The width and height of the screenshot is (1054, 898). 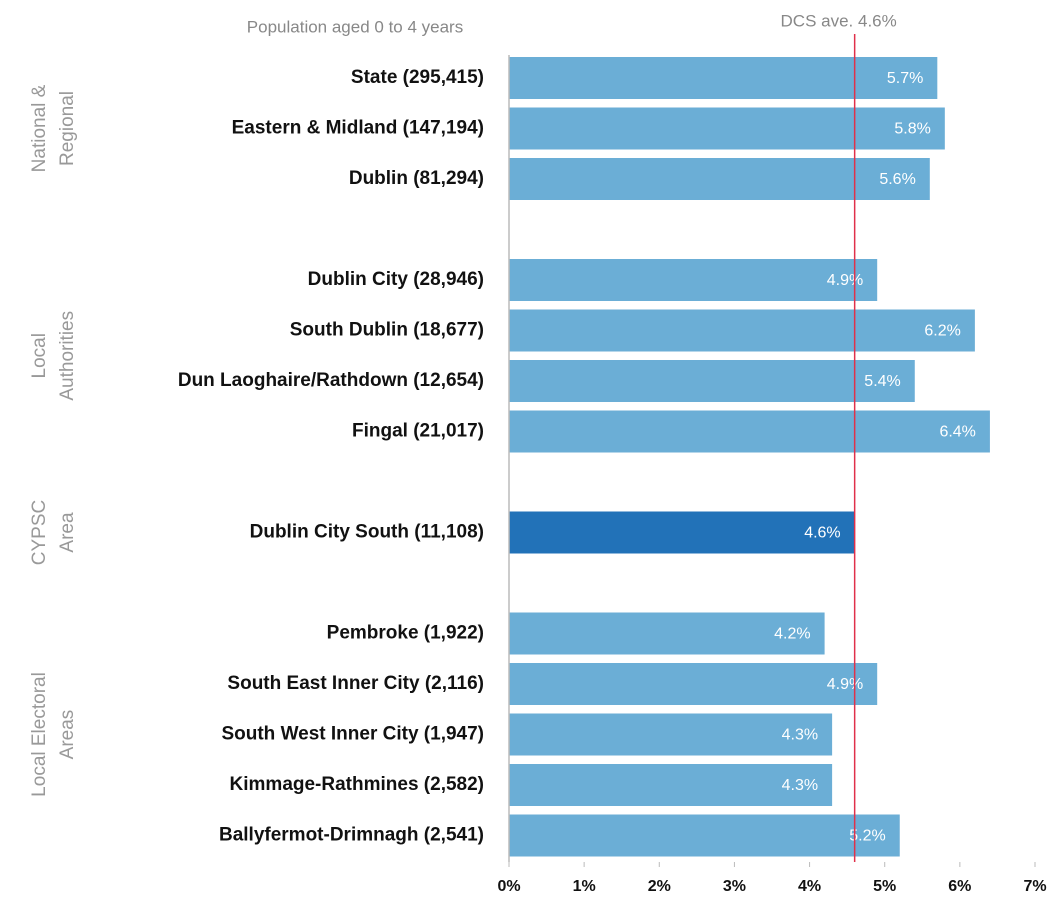 What do you see at coordinates (959, 886) in the screenshot?
I see `x-tick-label: 6%` at bounding box center [959, 886].